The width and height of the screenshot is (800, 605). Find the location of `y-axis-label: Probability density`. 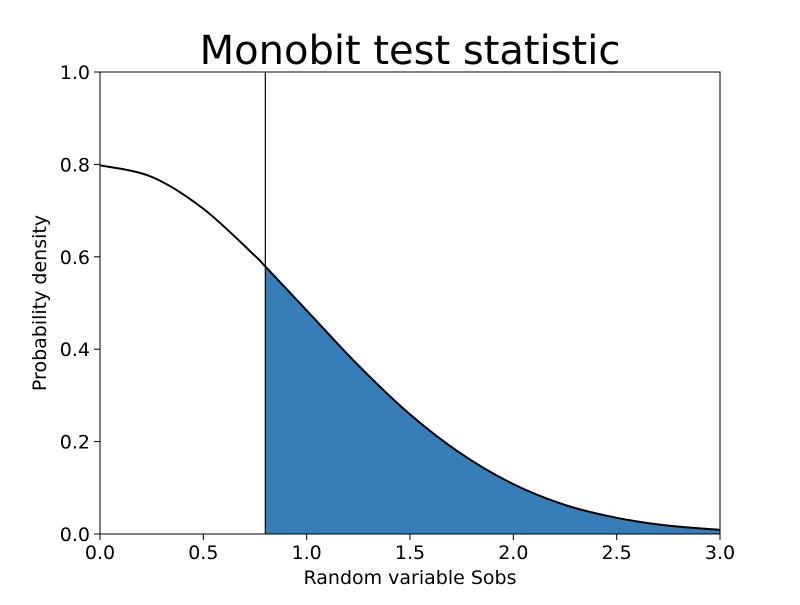

y-axis-label: Probability density is located at coordinates (40, 303).